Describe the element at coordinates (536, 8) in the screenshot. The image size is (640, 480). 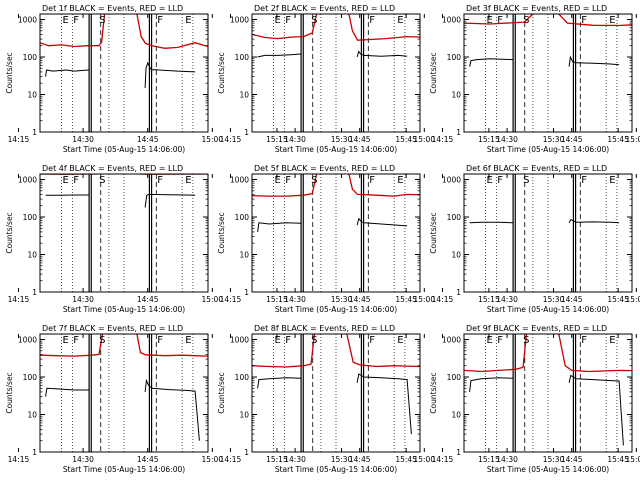
I see `panel-title: Det 3f BLACK = Events, RED = LLD` at that location.